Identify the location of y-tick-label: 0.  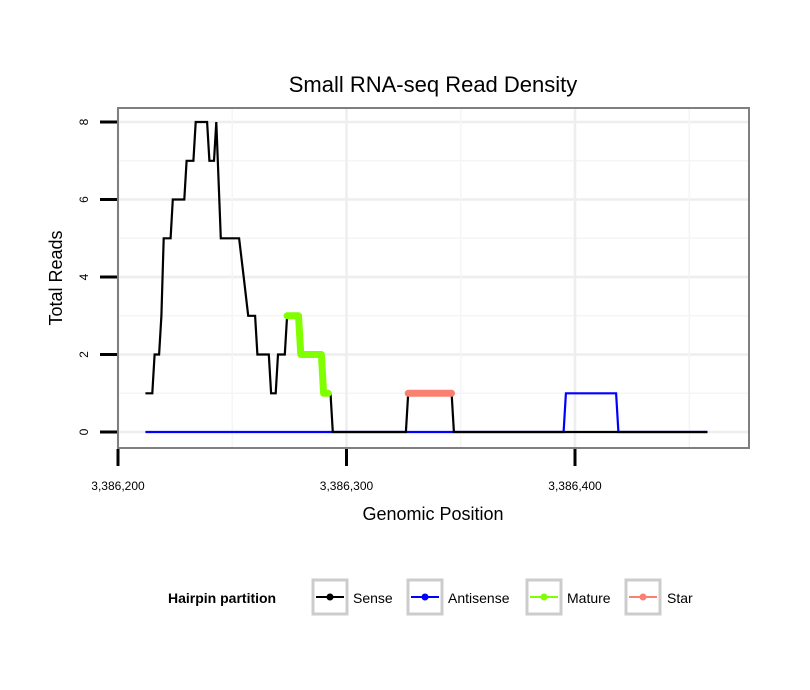
(84, 431).